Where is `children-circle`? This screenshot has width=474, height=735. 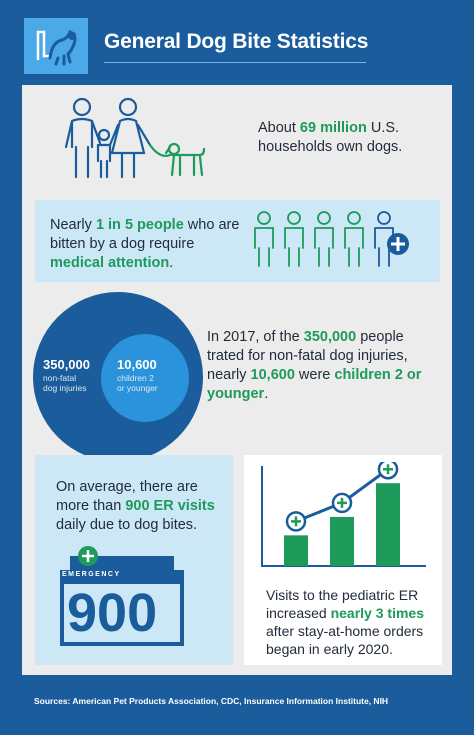 children-circle is located at coordinates (145, 378).